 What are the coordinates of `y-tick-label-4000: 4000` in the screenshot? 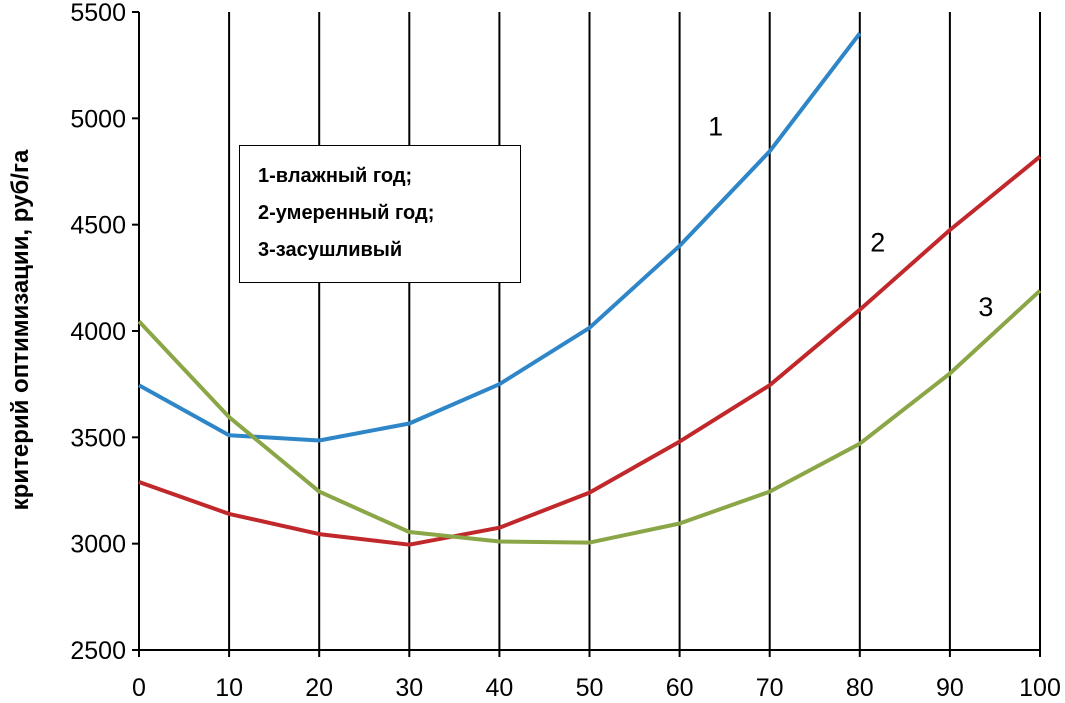 It's located at (98, 332).